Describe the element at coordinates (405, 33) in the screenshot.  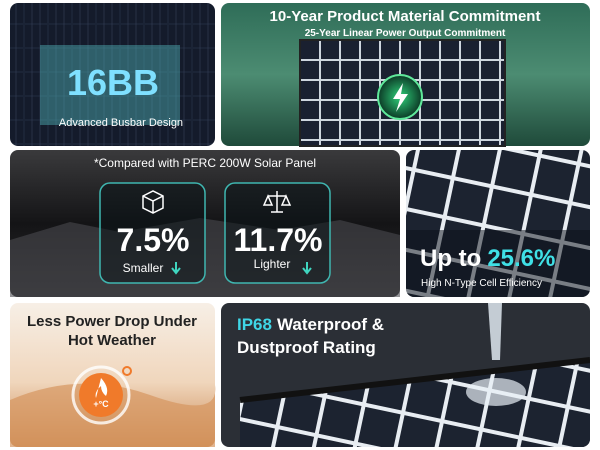
I see `commitment-subtitle: 25-Year Linear Power Output Commitment` at that location.